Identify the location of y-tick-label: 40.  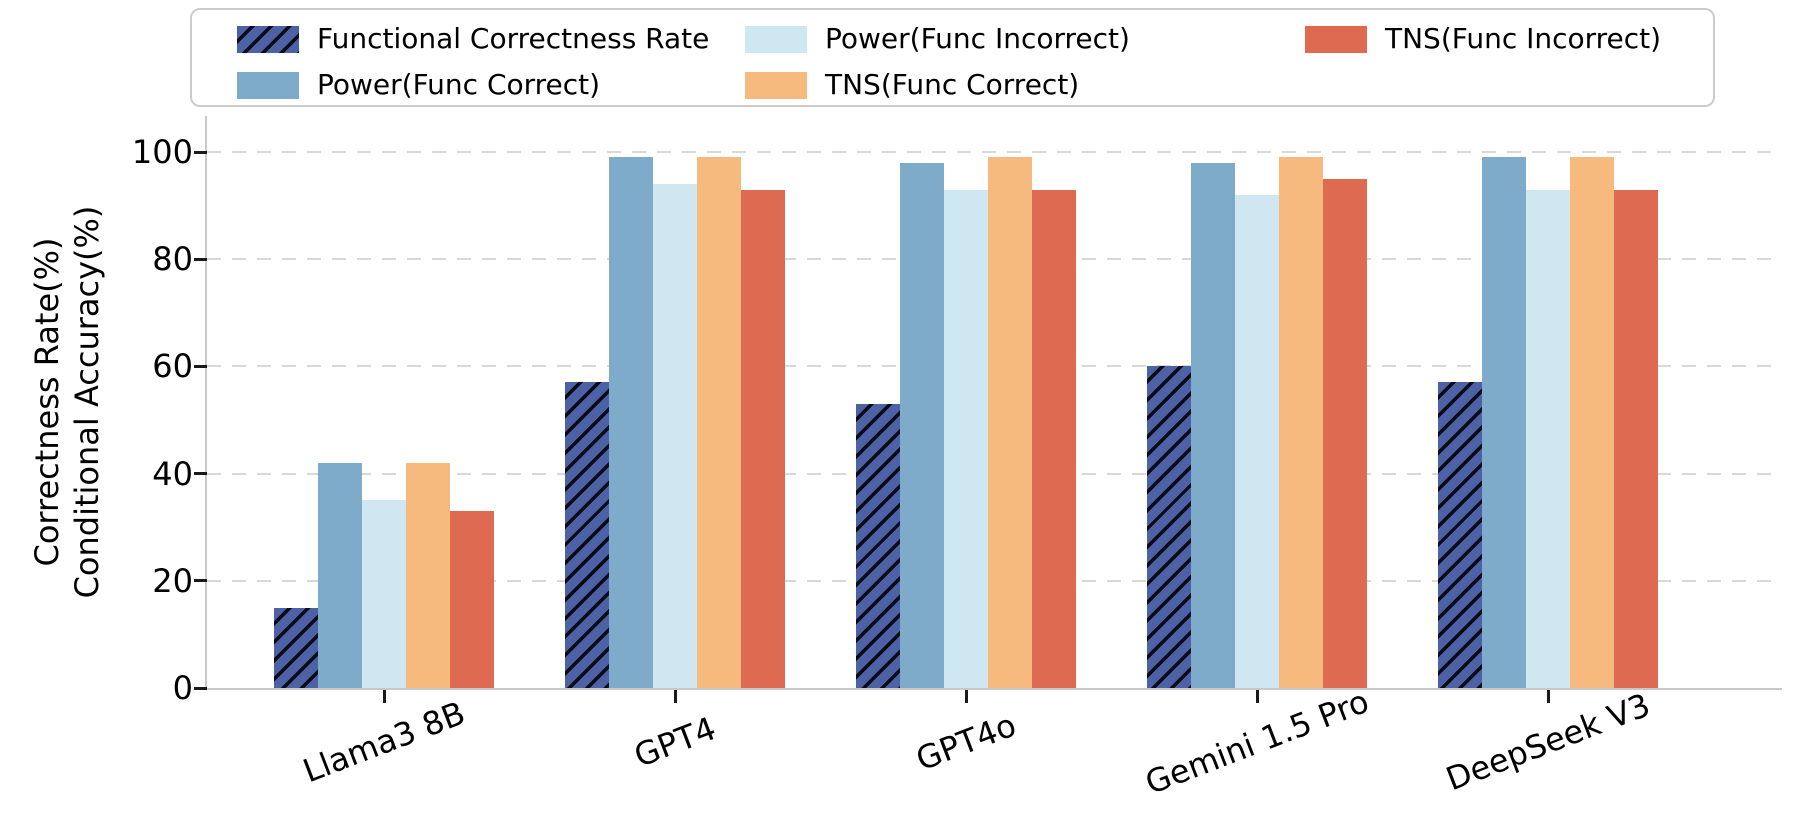
(172, 473).